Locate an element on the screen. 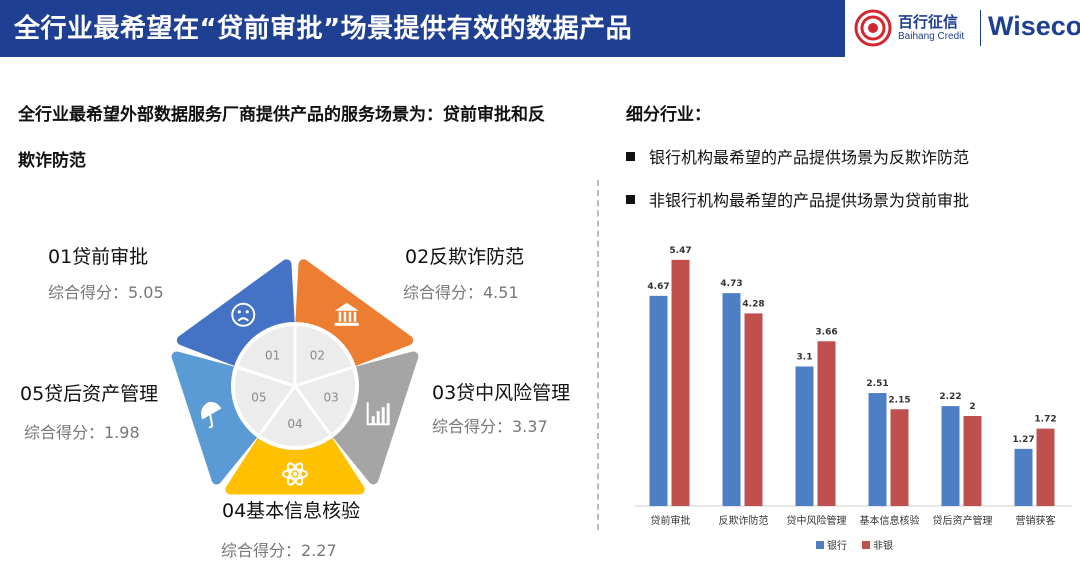 Image resolution: width=1080 pixels, height=566 pixels. bullet-text: 非银行机构最希望的产品提供场景为贷前审批 is located at coordinates (809, 200).